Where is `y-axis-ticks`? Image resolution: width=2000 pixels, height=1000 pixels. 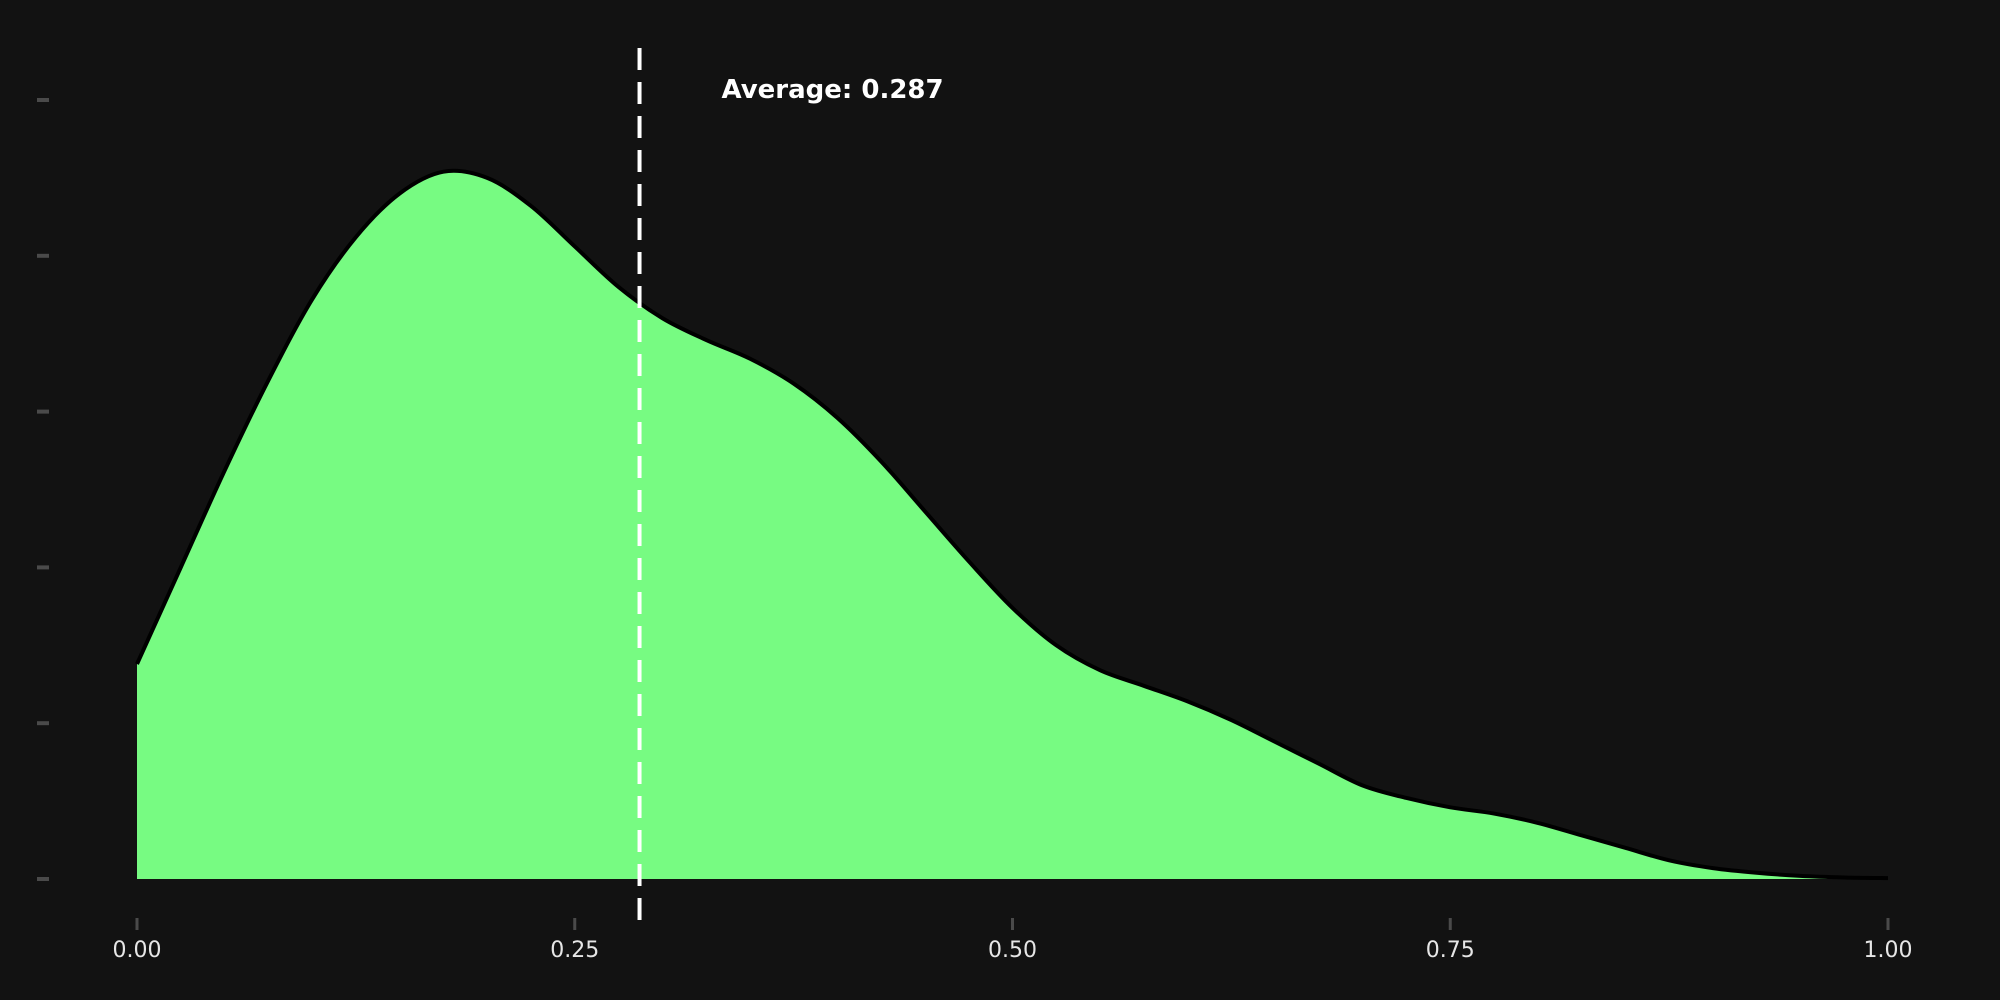
y-axis-ticks is located at coordinates (43, 489).